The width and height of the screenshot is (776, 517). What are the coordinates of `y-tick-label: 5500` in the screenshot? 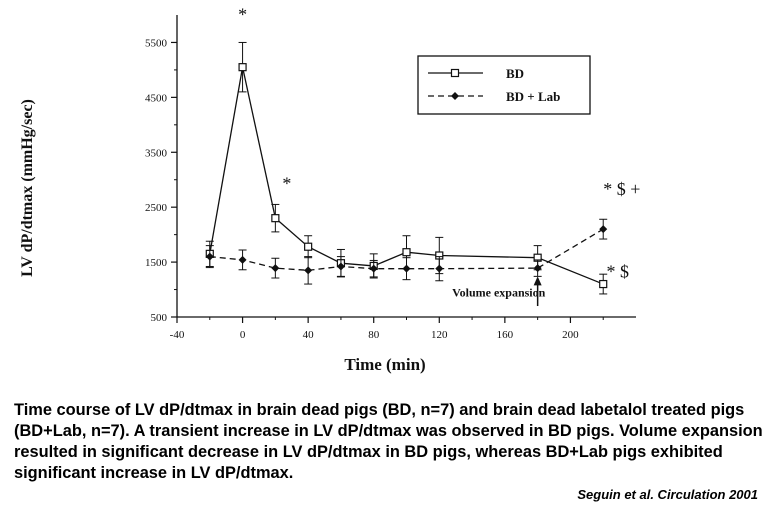 It's located at (156, 43).